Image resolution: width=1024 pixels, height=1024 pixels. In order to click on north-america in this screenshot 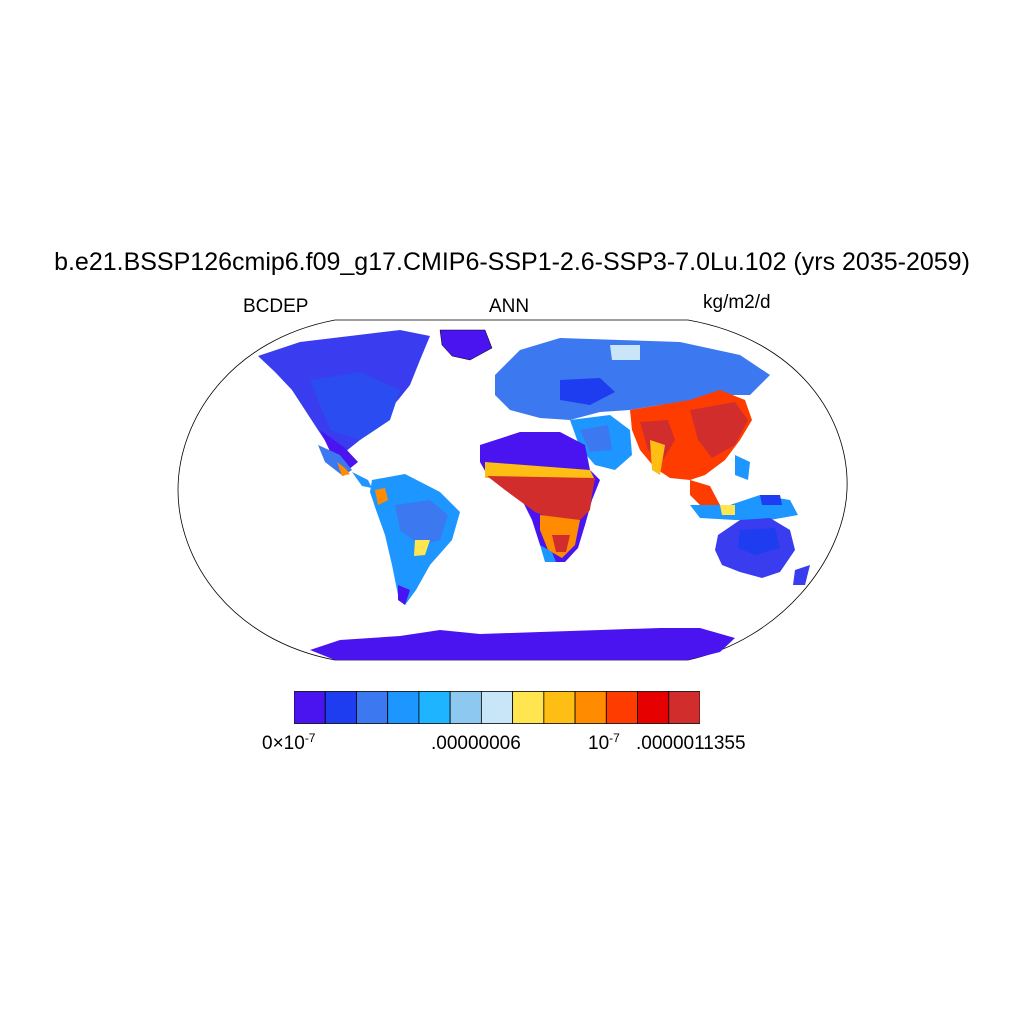, I will do `click(375, 409)`.